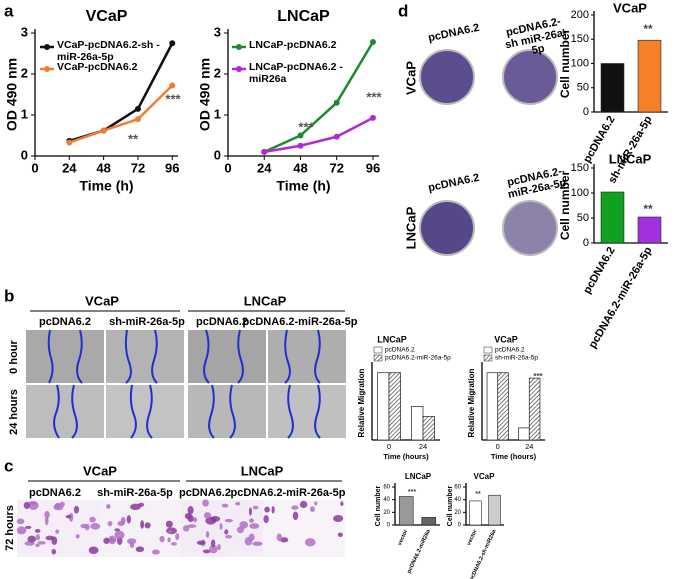 The height and width of the screenshot is (579, 685). I want to click on x-tick-label: pcDNA6.2-miR-26a-5p, so click(621, 298).